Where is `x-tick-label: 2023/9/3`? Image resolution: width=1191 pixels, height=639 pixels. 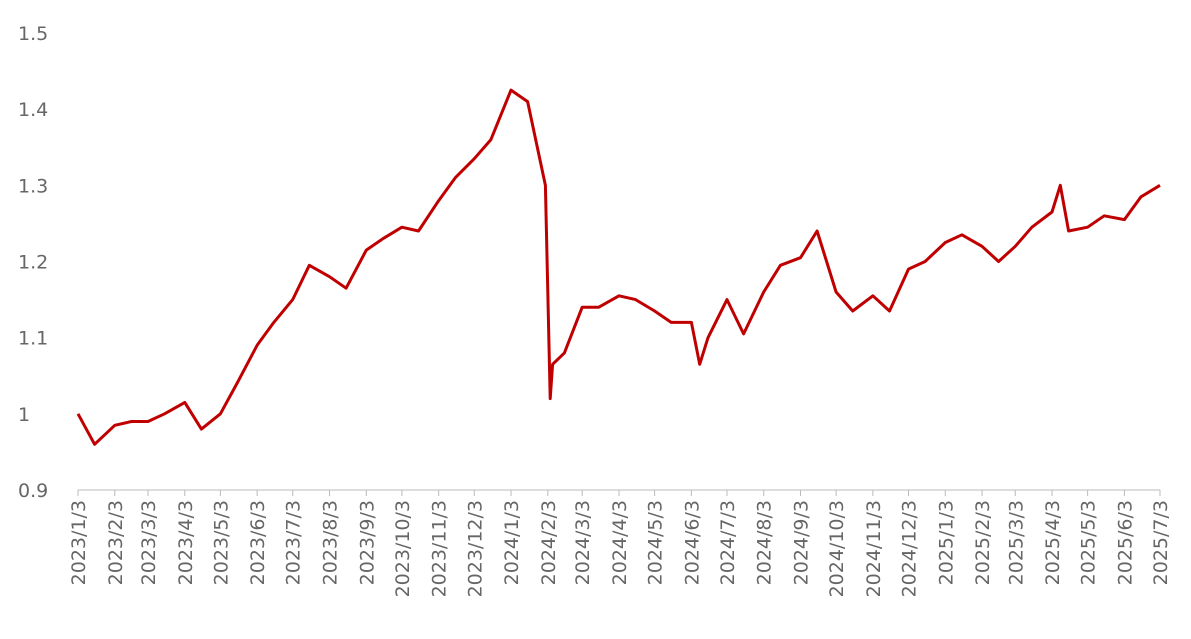 x-tick-label: 2023/9/3 is located at coordinates (367, 542).